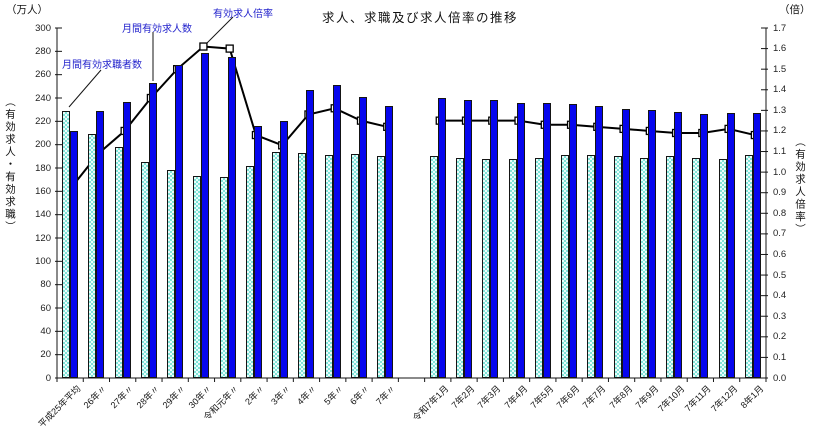 The image size is (820, 446). Describe the element at coordinates (780, 172) in the screenshot. I see `right-axis-tick-label: 1.0` at that location.